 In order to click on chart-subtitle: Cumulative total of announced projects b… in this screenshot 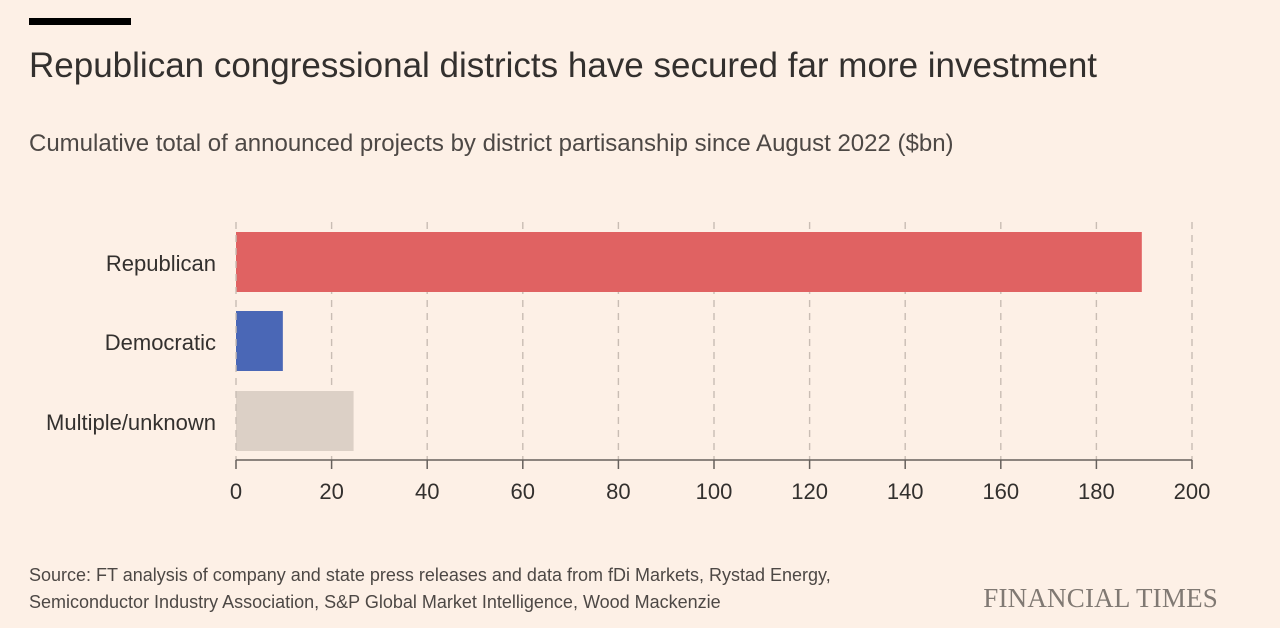, I will do `click(491, 143)`.